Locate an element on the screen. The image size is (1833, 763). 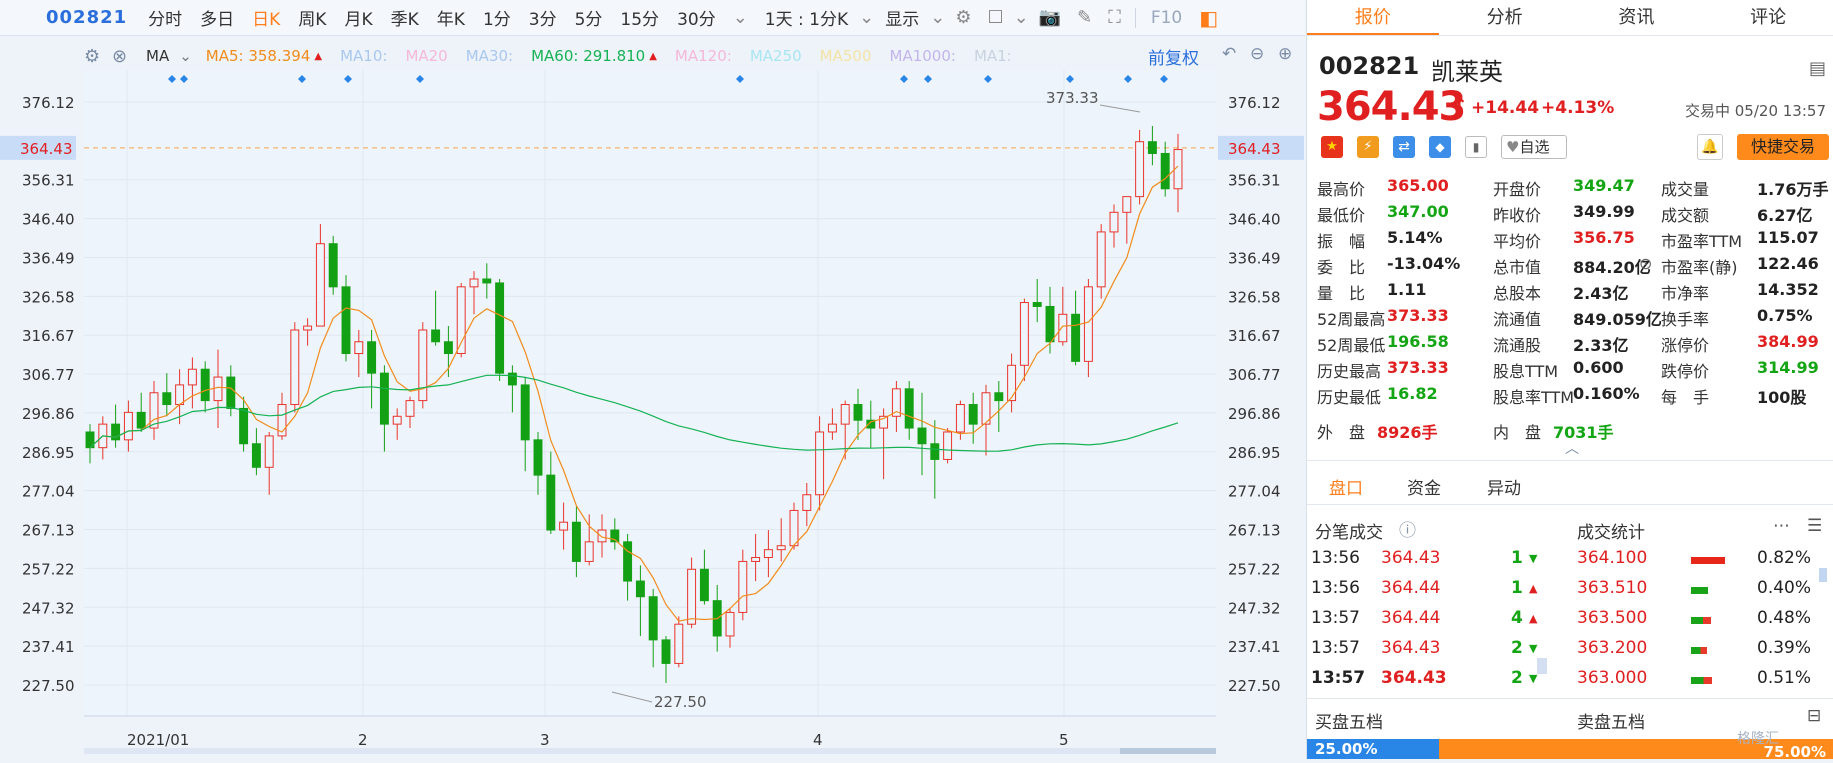
field-value: 347.00 is located at coordinates (1418, 211).